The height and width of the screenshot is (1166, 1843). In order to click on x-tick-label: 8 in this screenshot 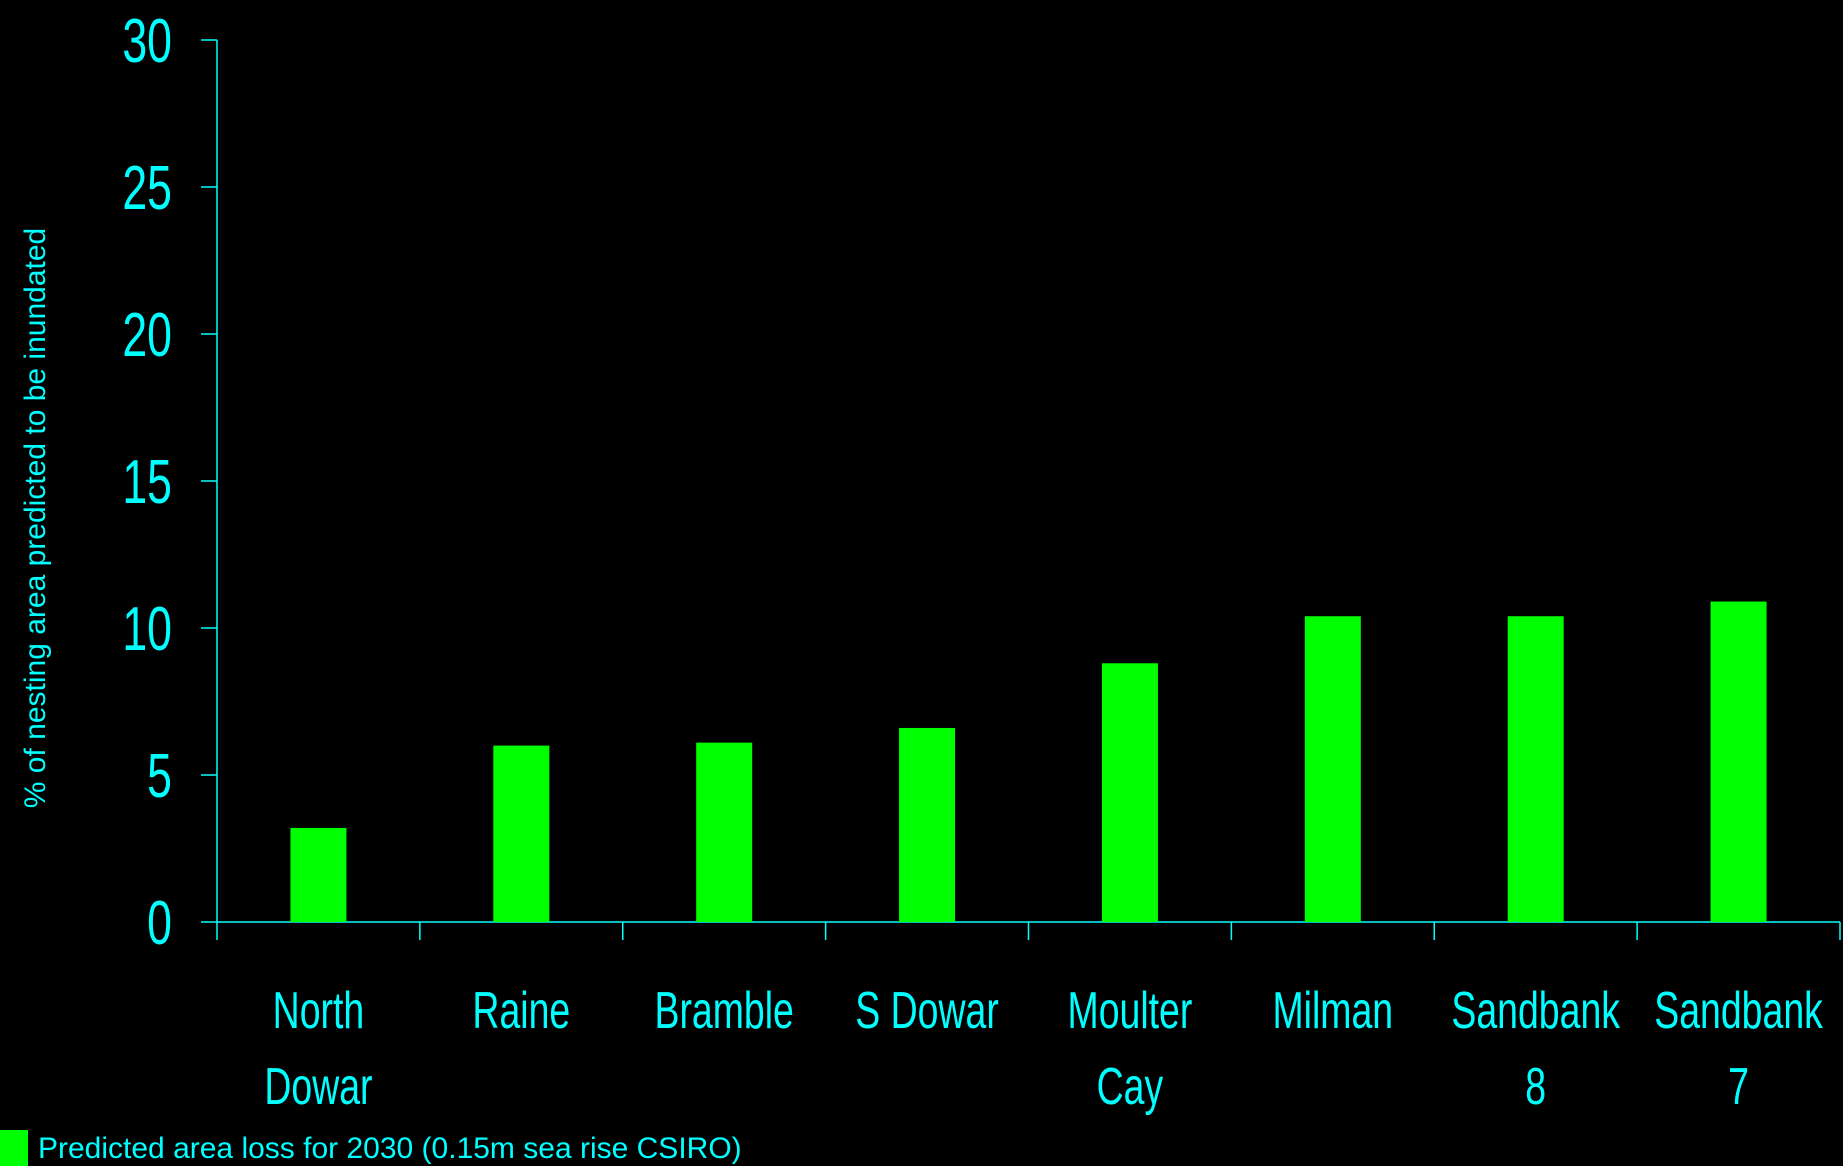, I will do `click(1535, 1086)`.